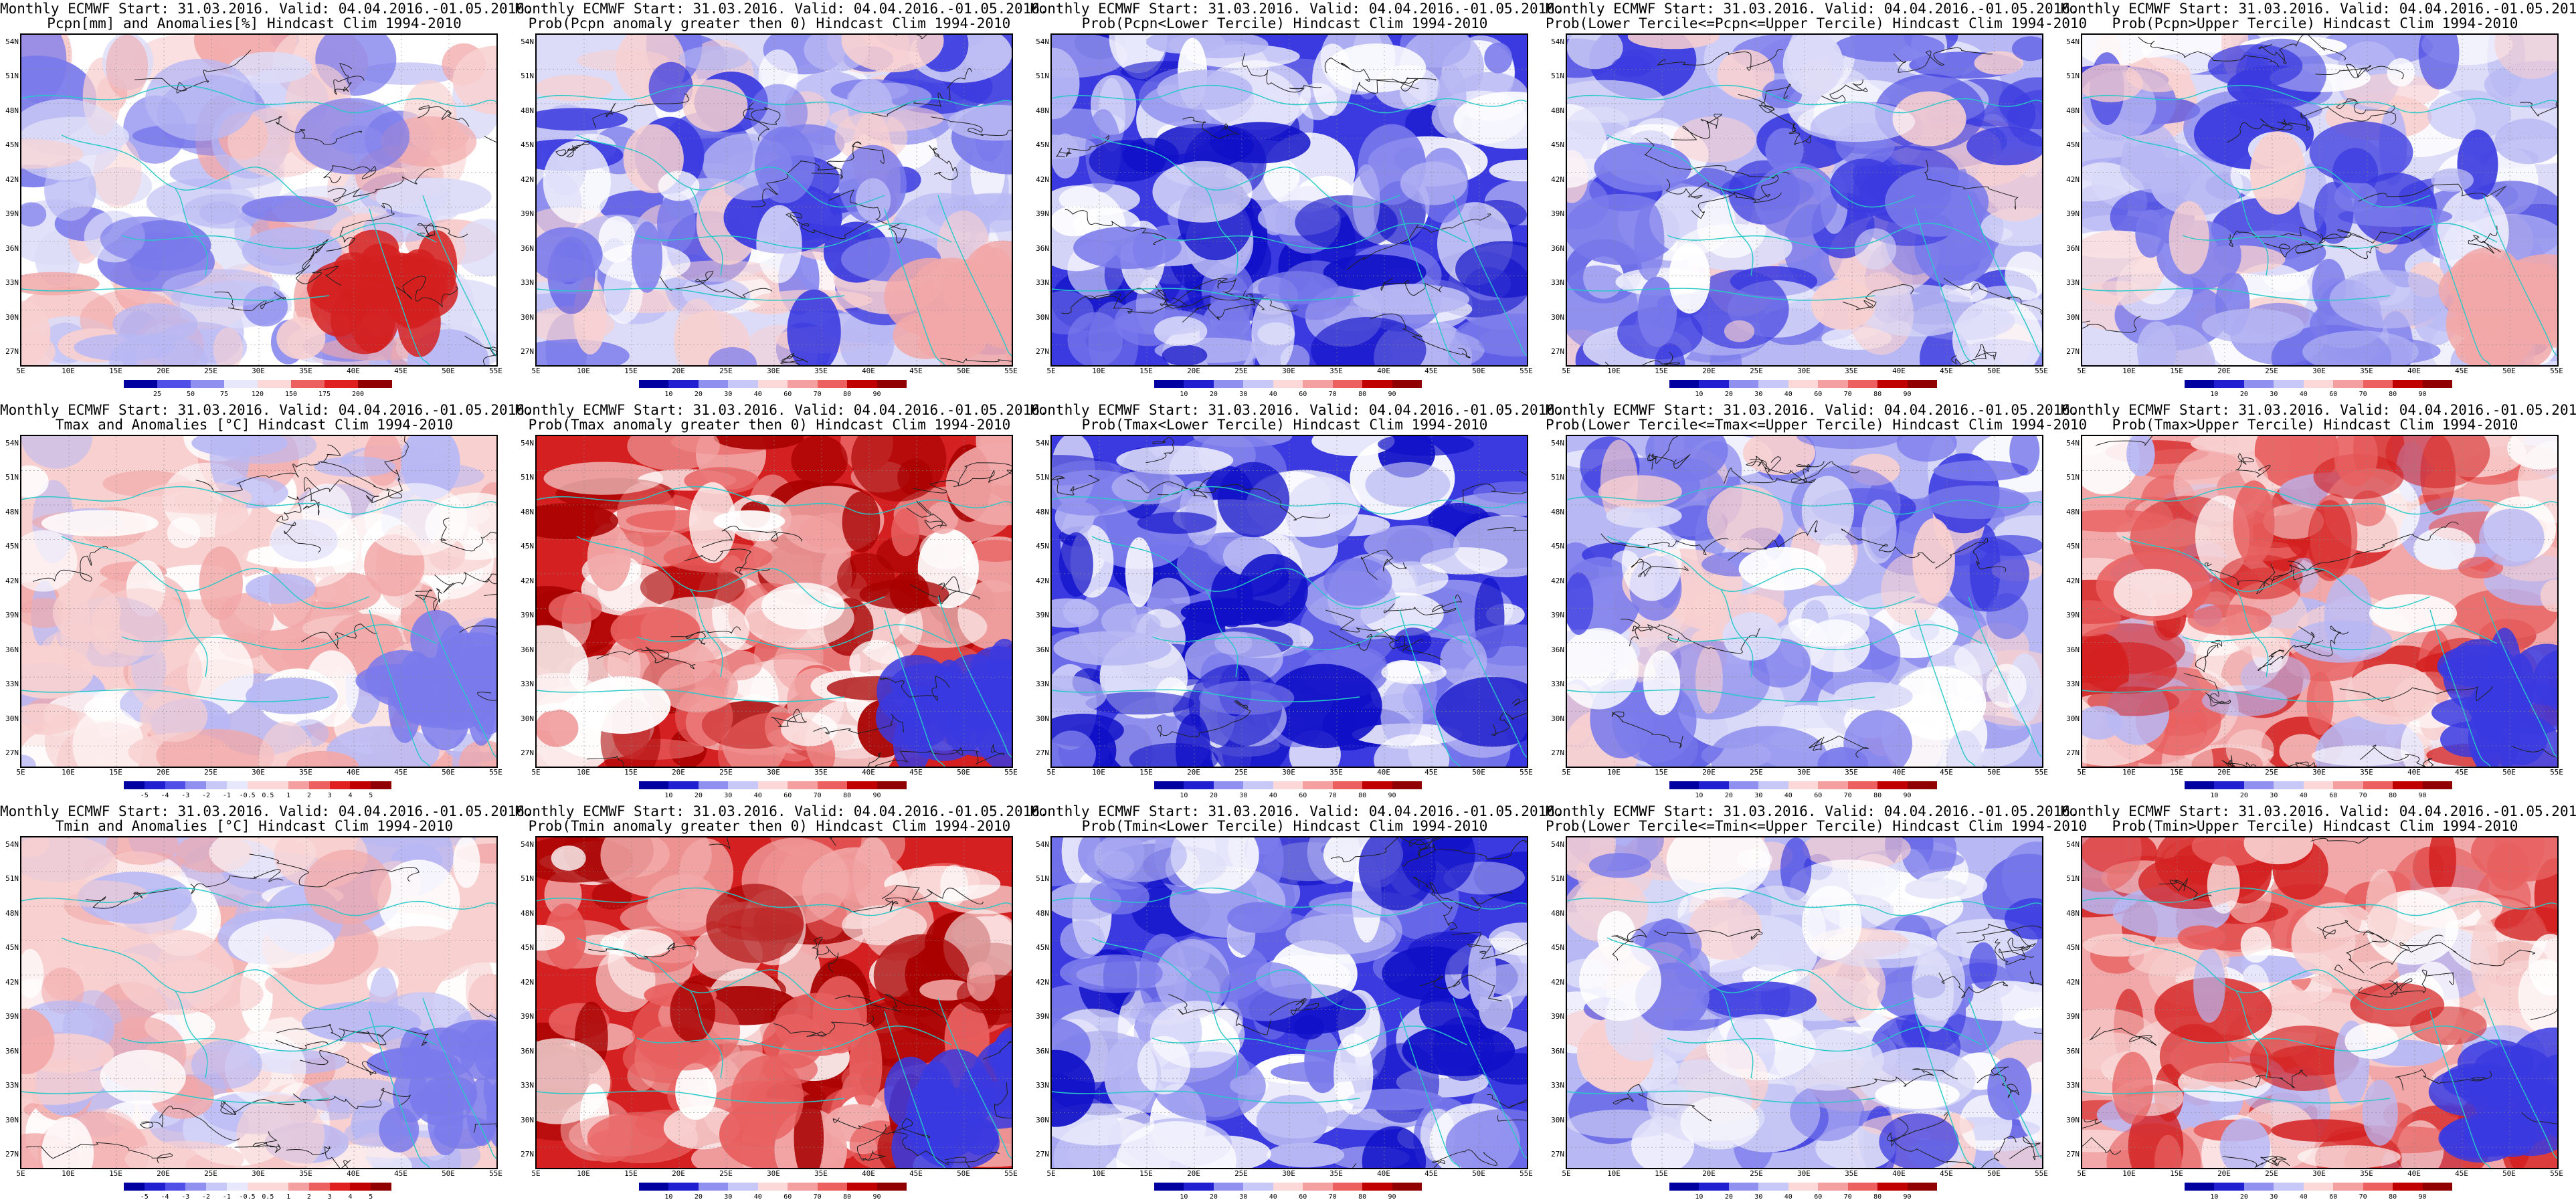 Image resolution: width=2576 pixels, height=1204 pixels. Describe the element at coordinates (2073, 615) in the screenshot. I see `lat-tick-label: 39N` at that location.